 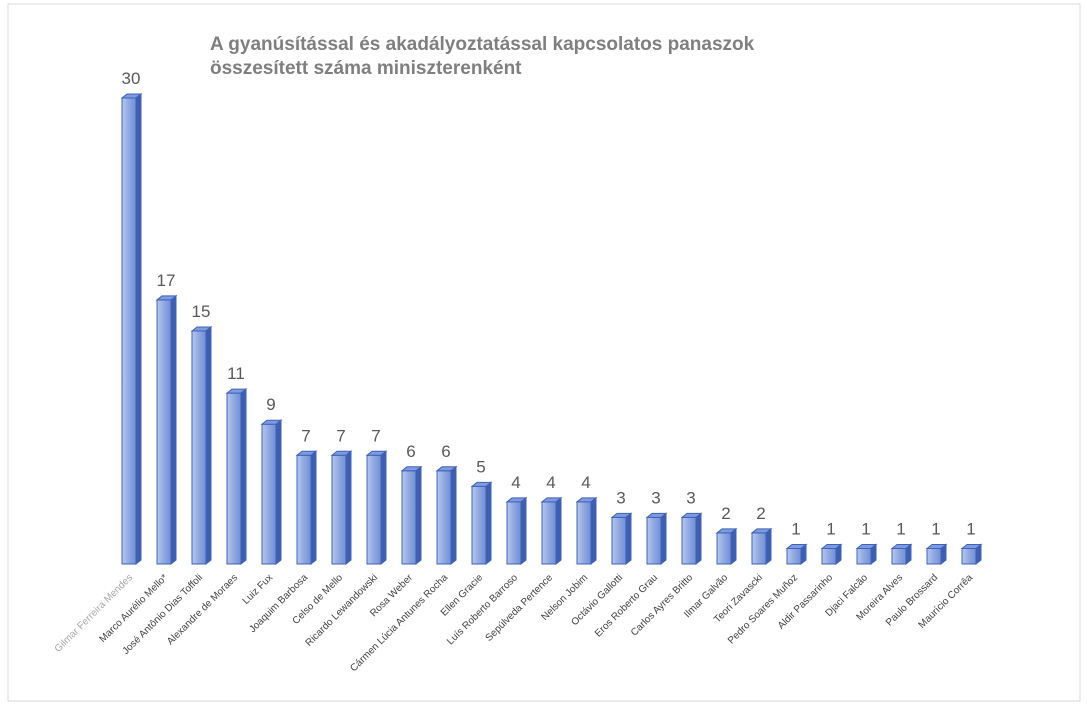 What do you see at coordinates (131, 78) in the screenshot?
I see `data-label: 30` at bounding box center [131, 78].